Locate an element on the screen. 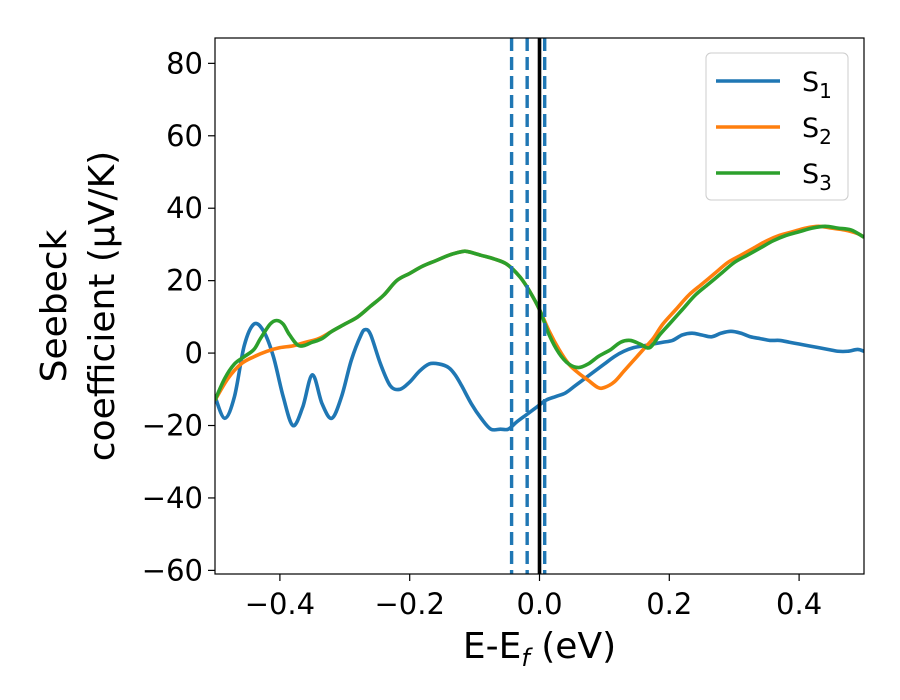 This screenshot has height=700, width=900. x-axis-label-units: (eV) is located at coordinates (573, 646).